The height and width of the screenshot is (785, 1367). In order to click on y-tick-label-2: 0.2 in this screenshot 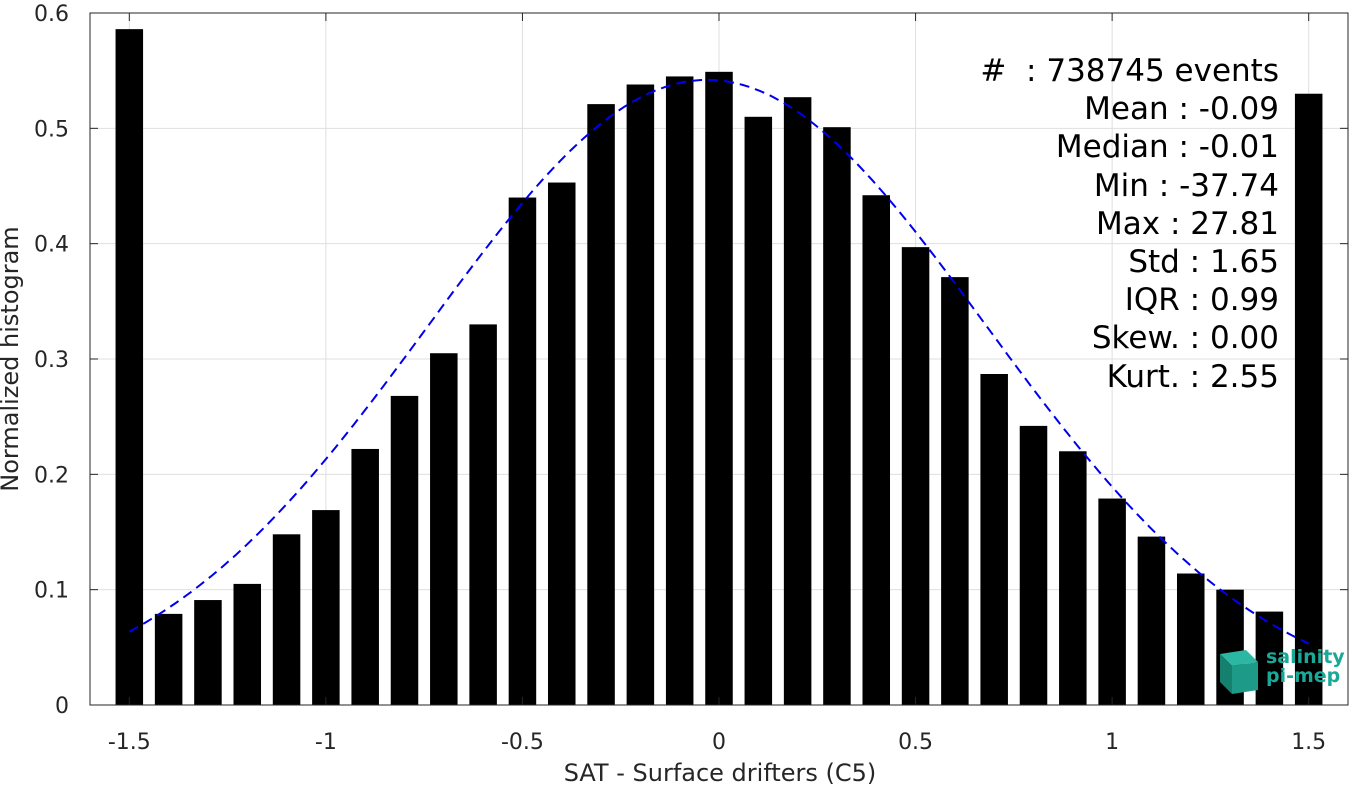, I will do `click(51, 475)`.